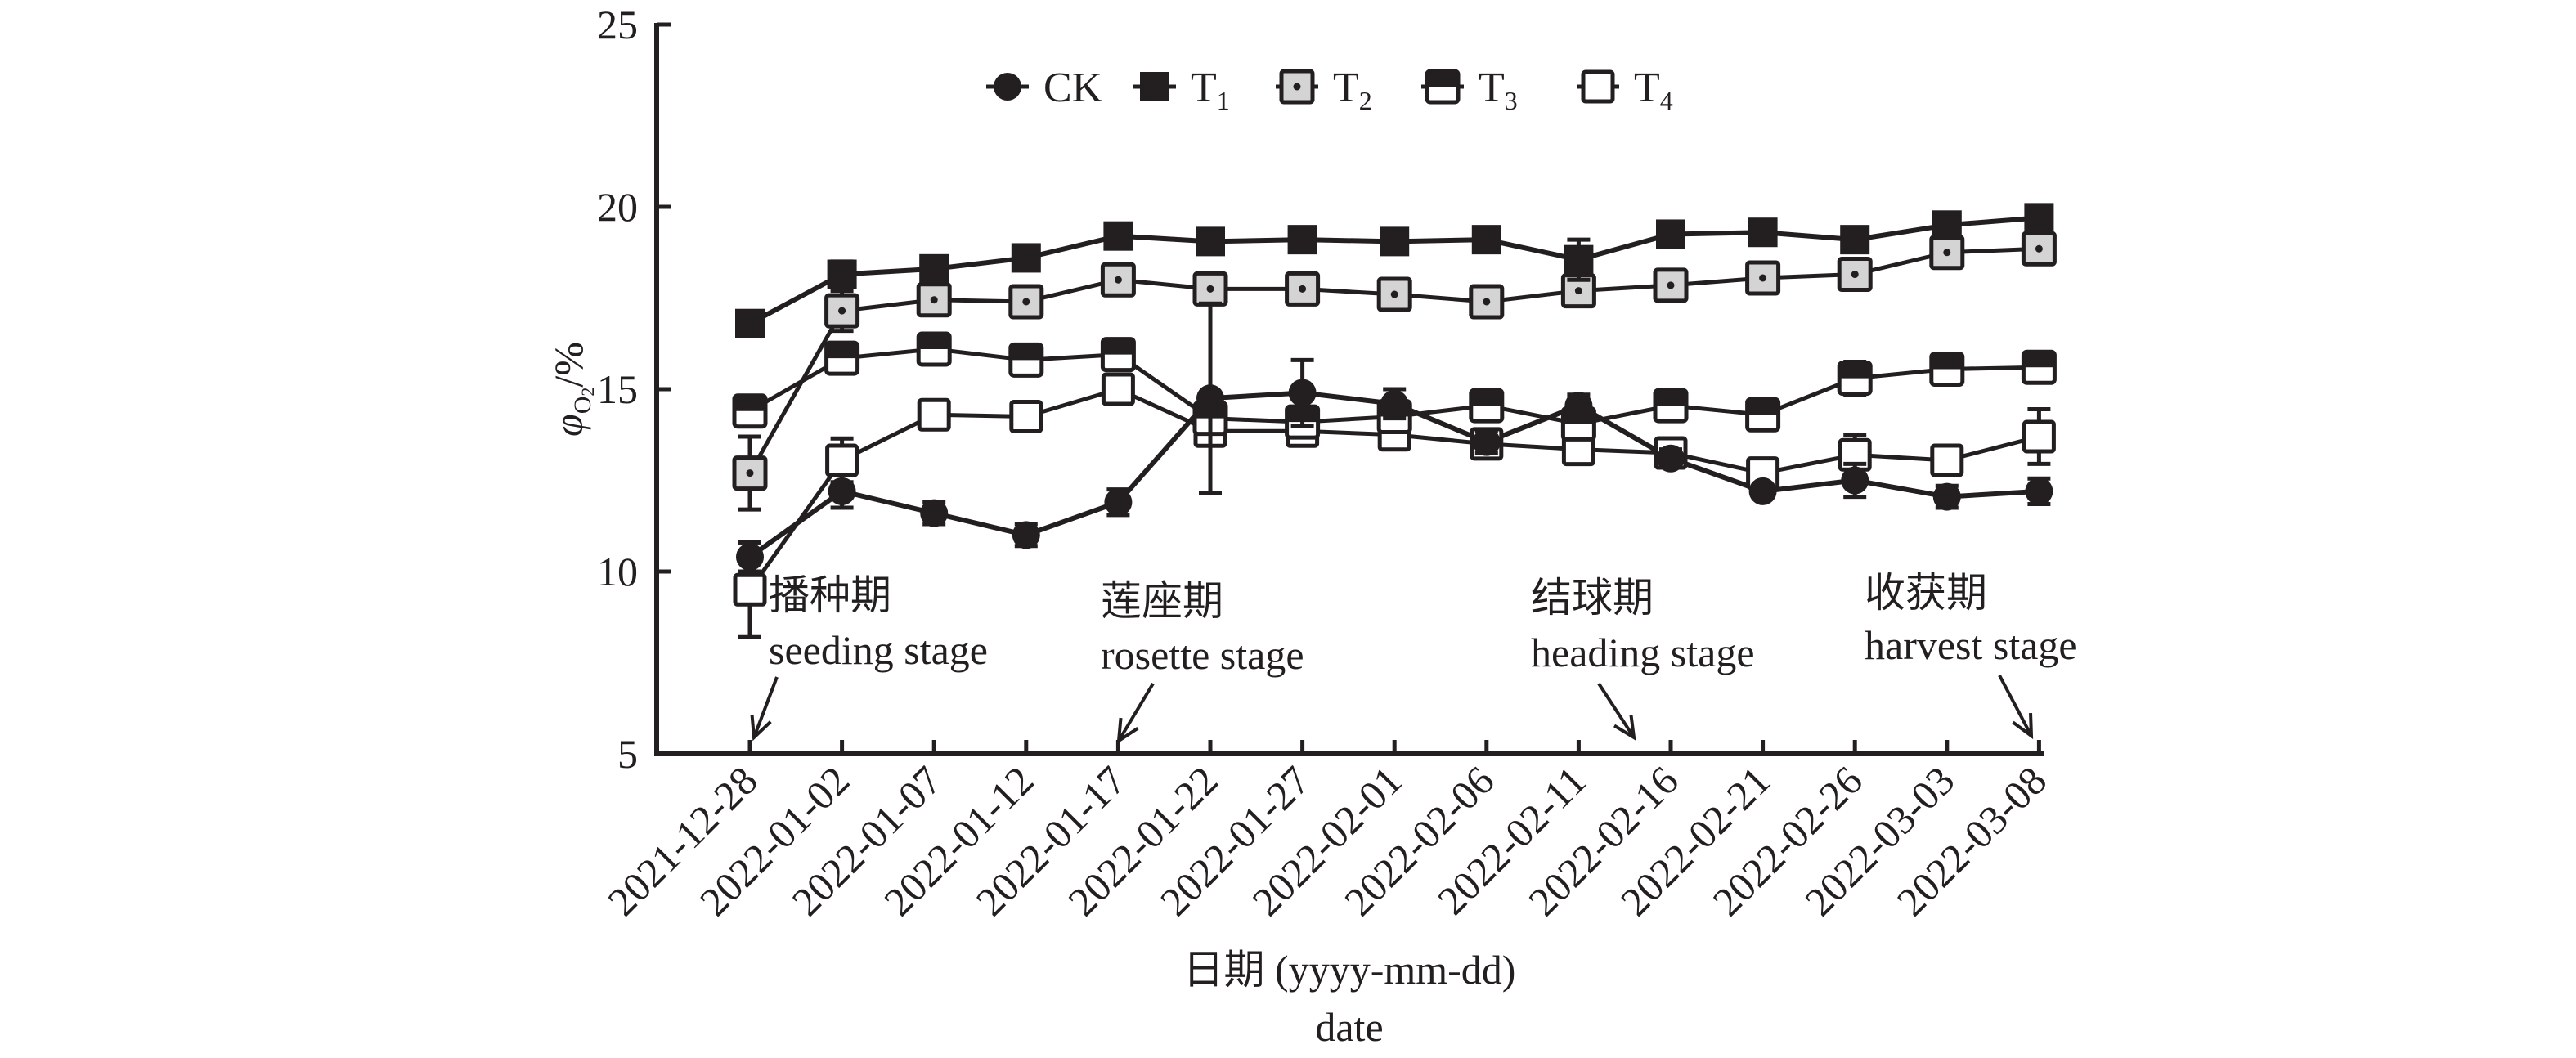 This screenshot has height=1058, width=2576. I want to click on x-axis-title-en: date, so click(1349, 1027).